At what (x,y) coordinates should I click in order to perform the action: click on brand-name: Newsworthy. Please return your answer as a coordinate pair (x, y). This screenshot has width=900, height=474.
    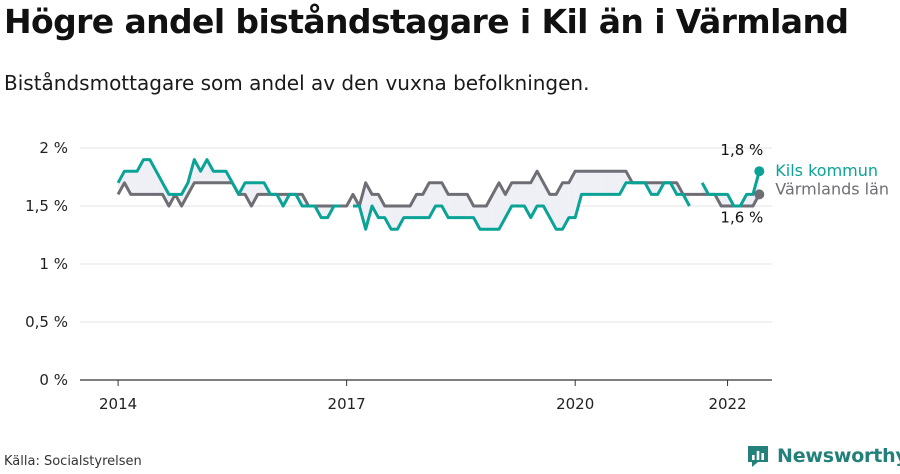
    Looking at the image, I should click on (838, 456).